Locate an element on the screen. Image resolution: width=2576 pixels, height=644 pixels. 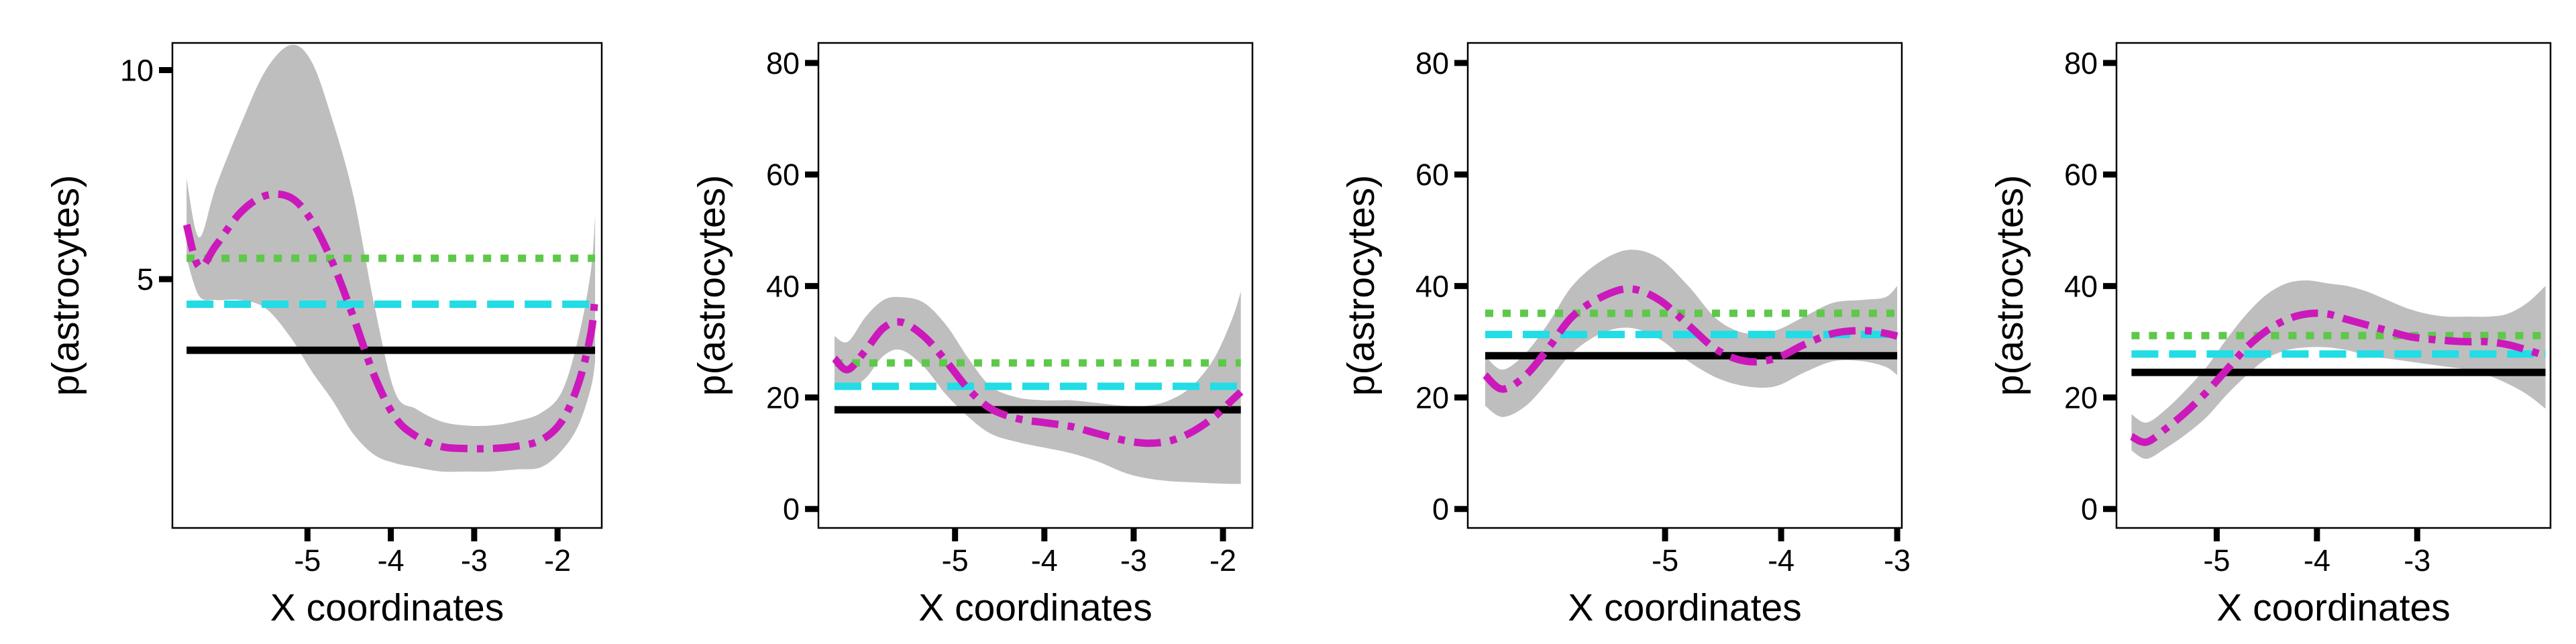
plot-frame is located at coordinates (387, 285).